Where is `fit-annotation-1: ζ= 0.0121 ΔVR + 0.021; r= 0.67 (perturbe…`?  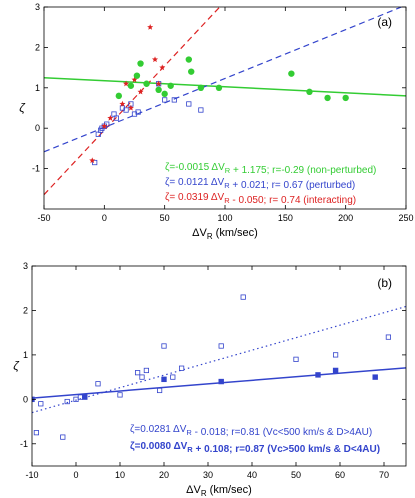
fit-annotation-1: ζ= 0.0121 ΔVR + 0.021; r= 0.67 (perturbe… is located at coordinates (260, 184).